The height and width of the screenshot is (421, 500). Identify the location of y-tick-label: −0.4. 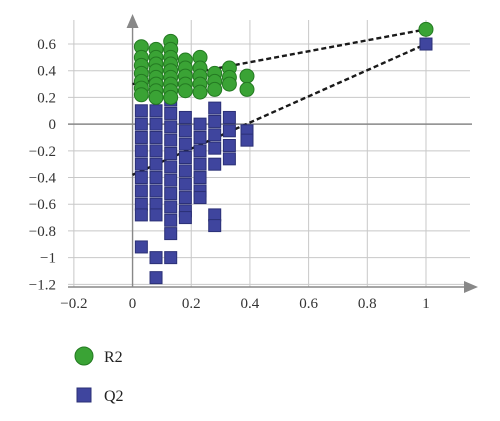
(43, 179).